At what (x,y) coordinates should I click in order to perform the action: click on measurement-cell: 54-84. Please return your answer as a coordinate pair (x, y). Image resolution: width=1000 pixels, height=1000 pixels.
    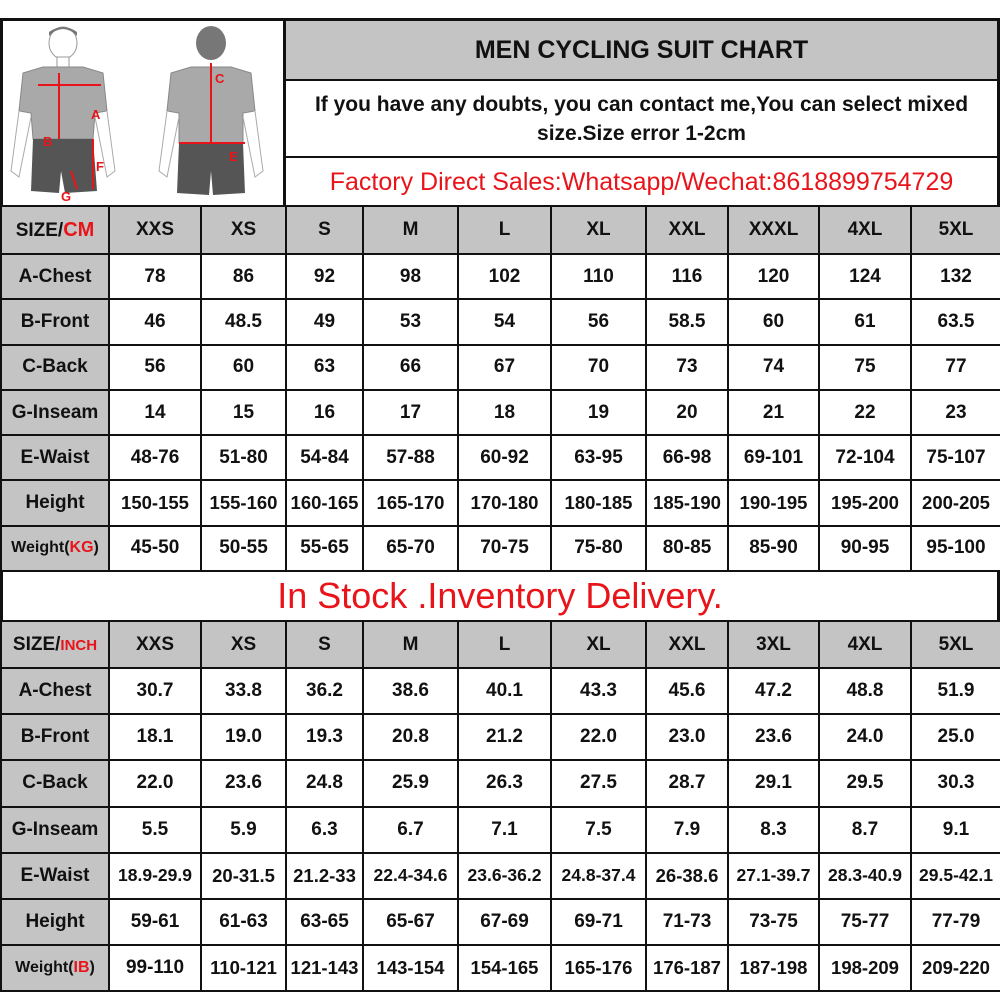
    Looking at the image, I should click on (324, 458).